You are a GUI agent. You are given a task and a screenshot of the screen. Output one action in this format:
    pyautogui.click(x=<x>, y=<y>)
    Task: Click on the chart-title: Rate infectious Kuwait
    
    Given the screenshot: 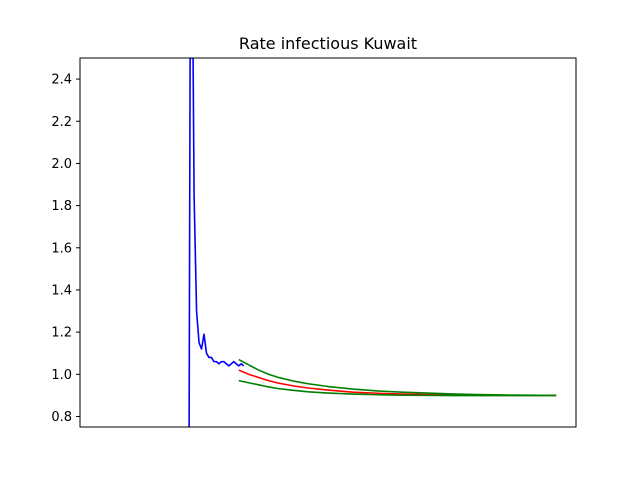 What is the action you would take?
    pyautogui.click(x=328, y=43)
    